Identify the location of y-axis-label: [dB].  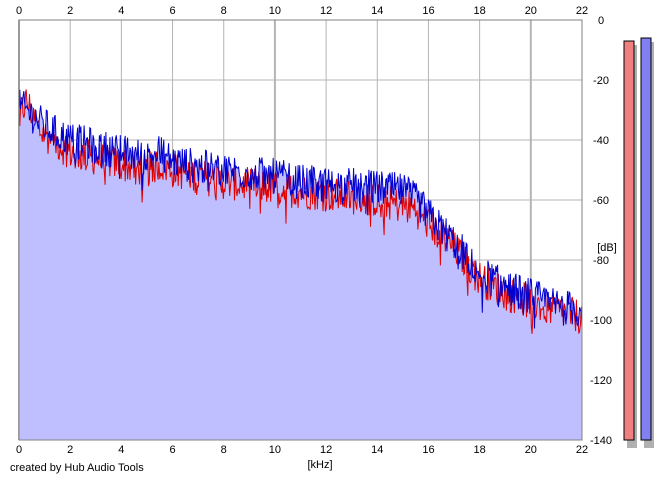
(607, 248).